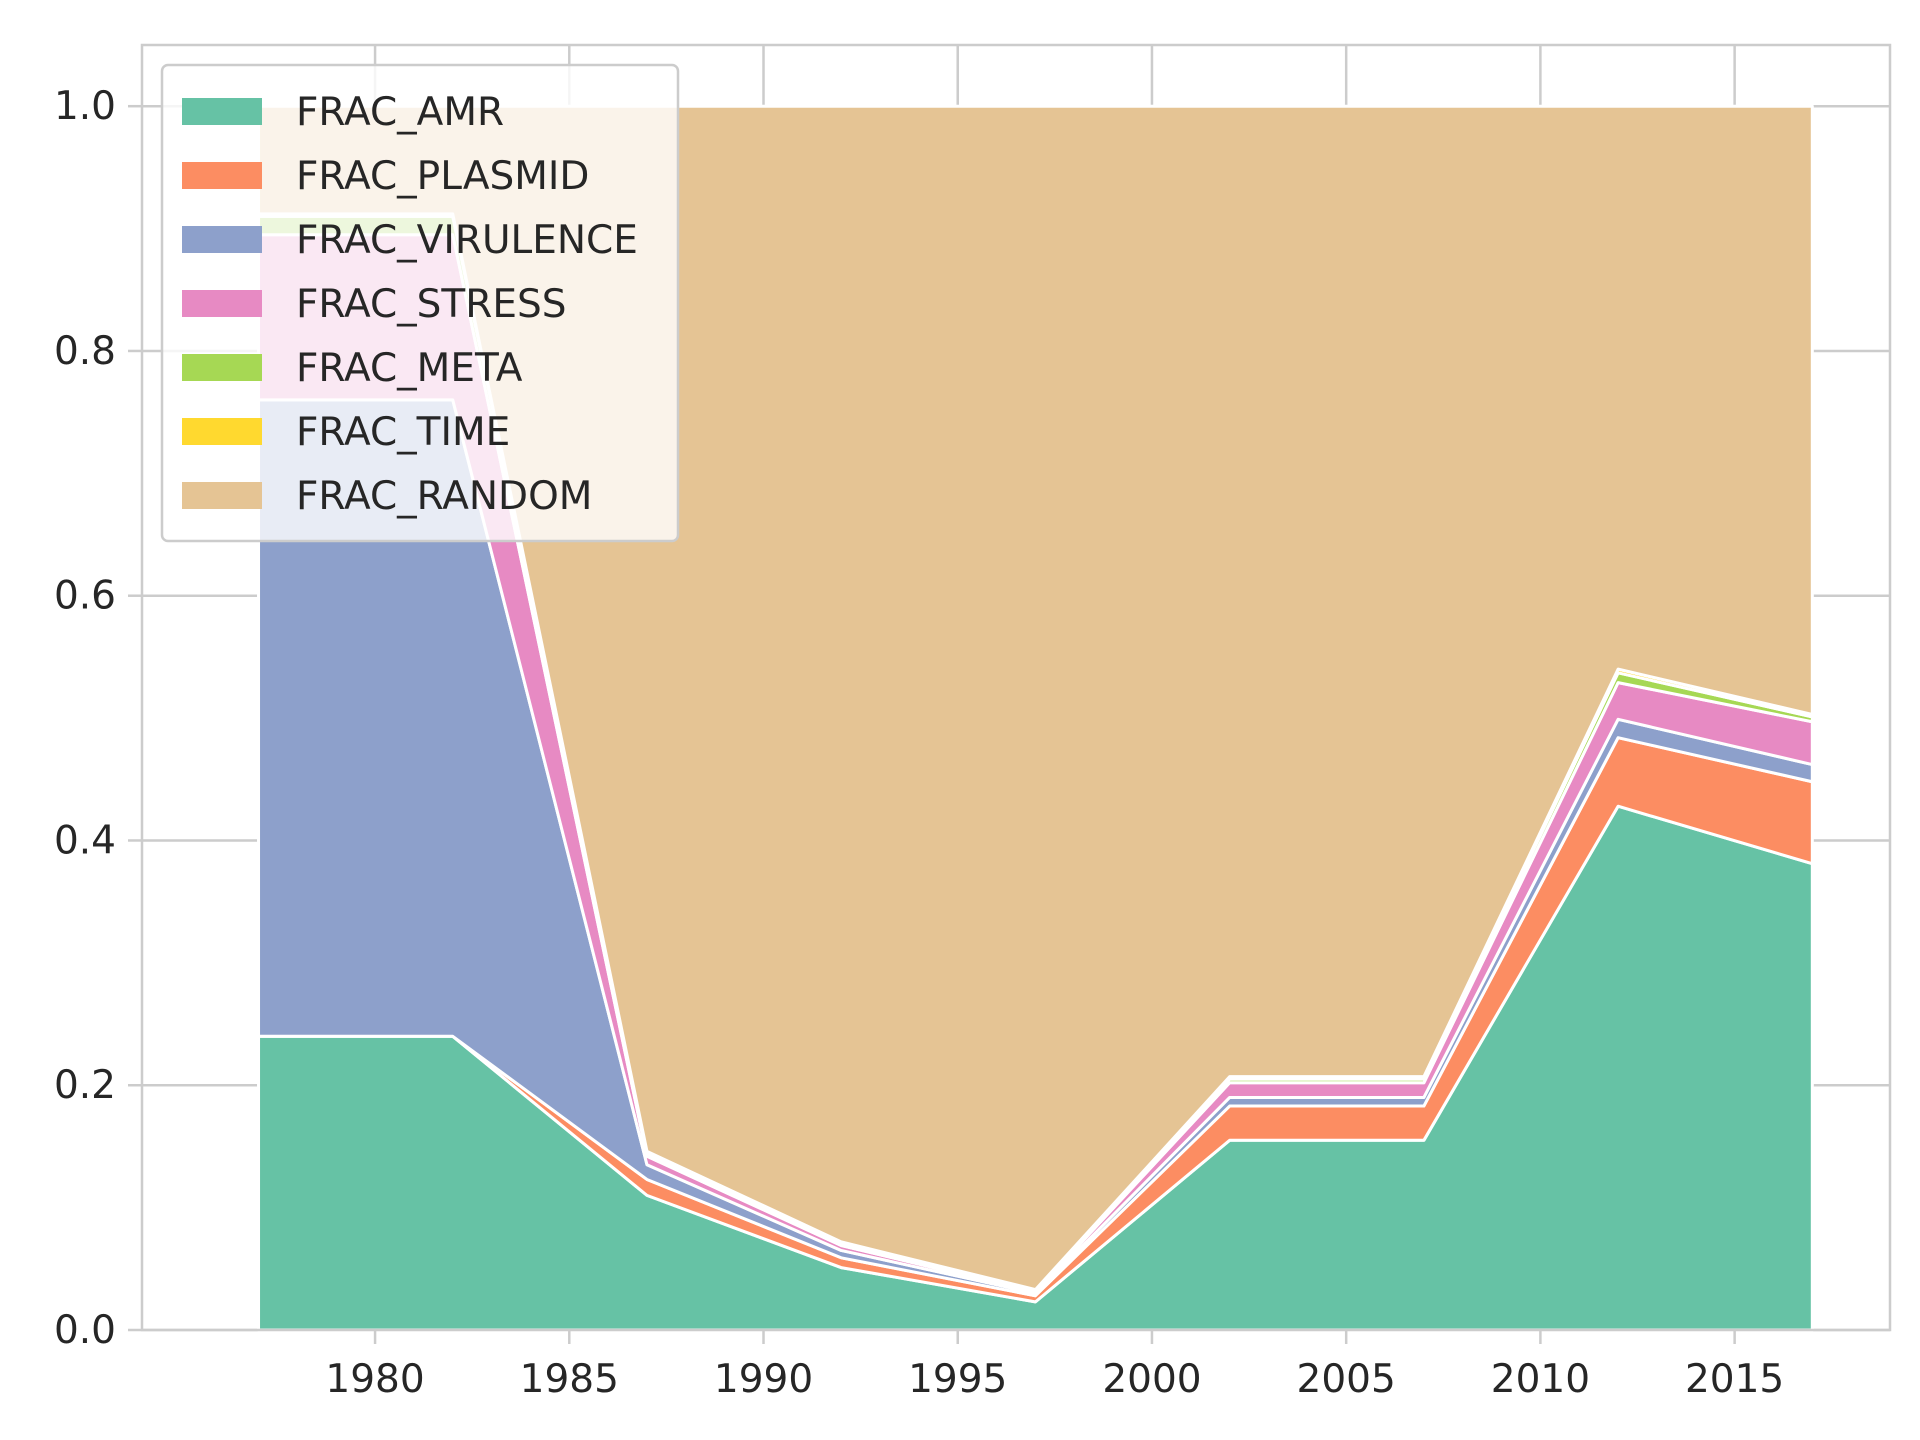 Image resolution: width=1920 pixels, height=1440 pixels. What do you see at coordinates (85, 596) in the screenshot?
I see `y-tick-label: 0.6` at bounding box center [85, 596].